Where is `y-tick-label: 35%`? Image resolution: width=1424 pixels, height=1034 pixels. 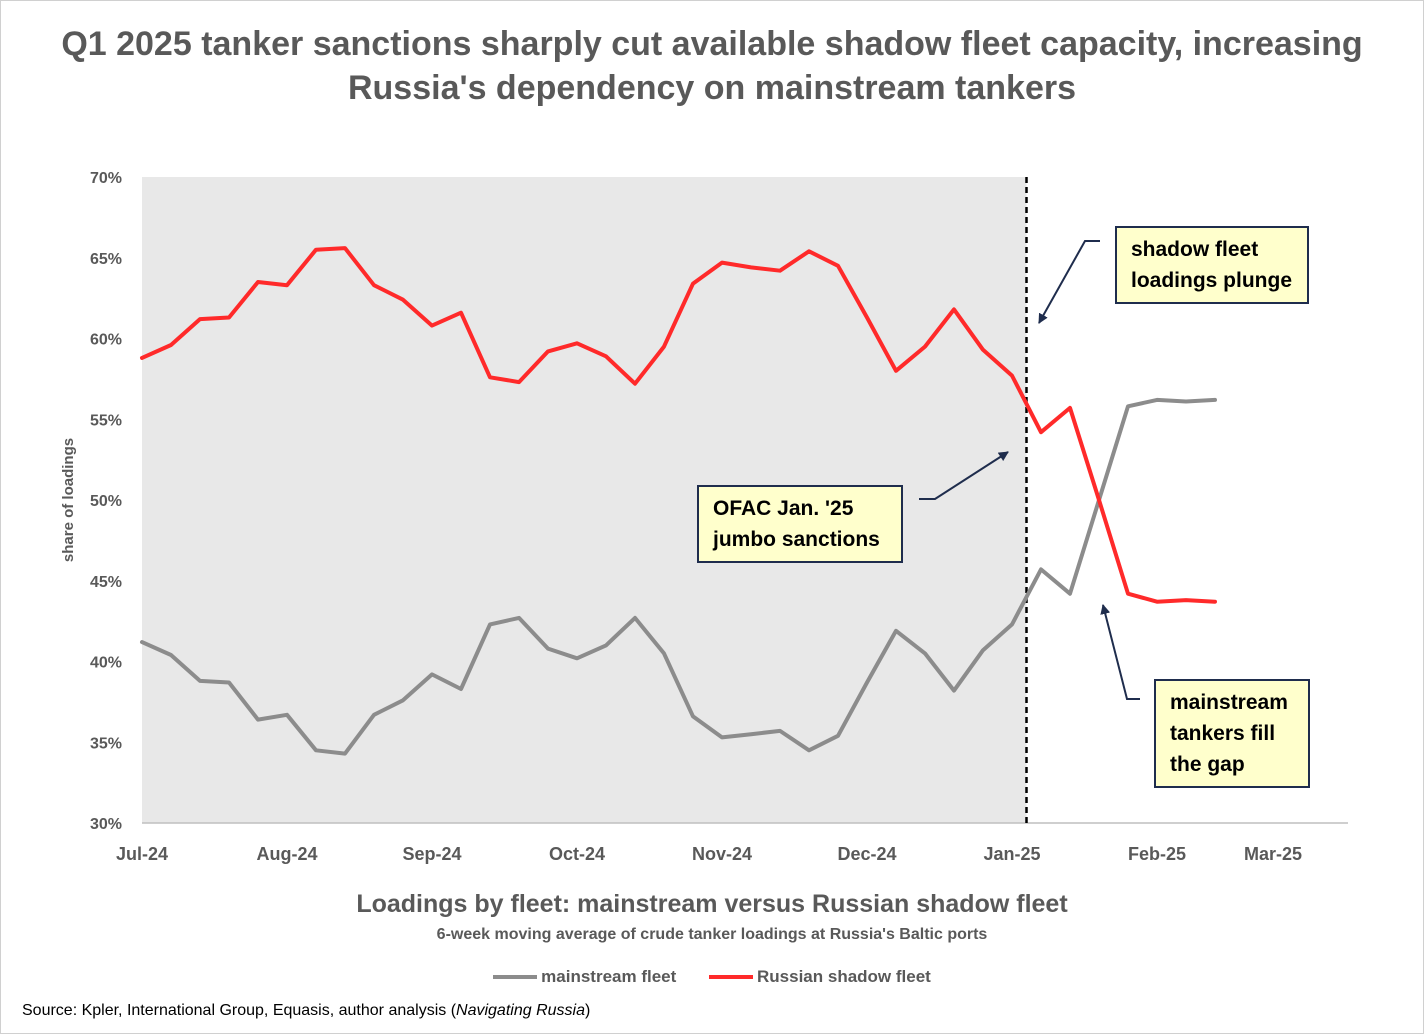 y-tick-label: 35% is located at coordinates (106, 743).